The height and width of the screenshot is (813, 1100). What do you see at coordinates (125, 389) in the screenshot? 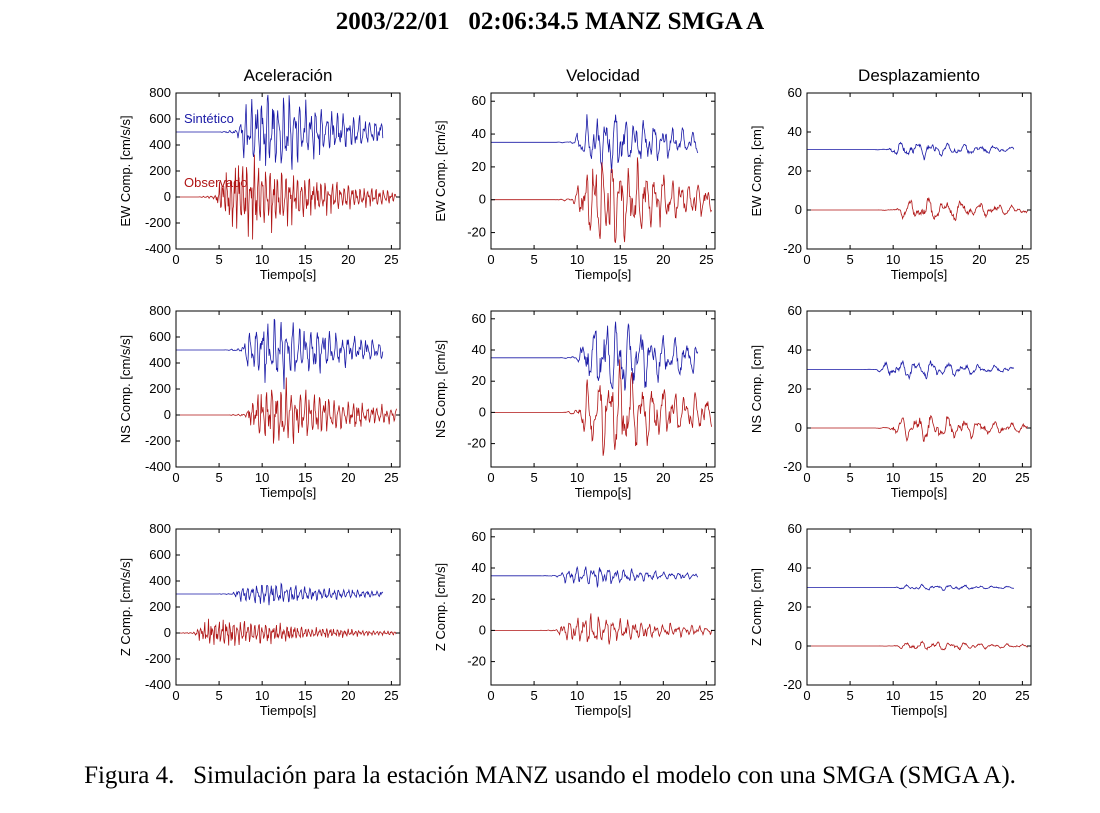
I see `y-axis-label: NS Comp. [cm/s/s]` at bounding box center [125, 389].